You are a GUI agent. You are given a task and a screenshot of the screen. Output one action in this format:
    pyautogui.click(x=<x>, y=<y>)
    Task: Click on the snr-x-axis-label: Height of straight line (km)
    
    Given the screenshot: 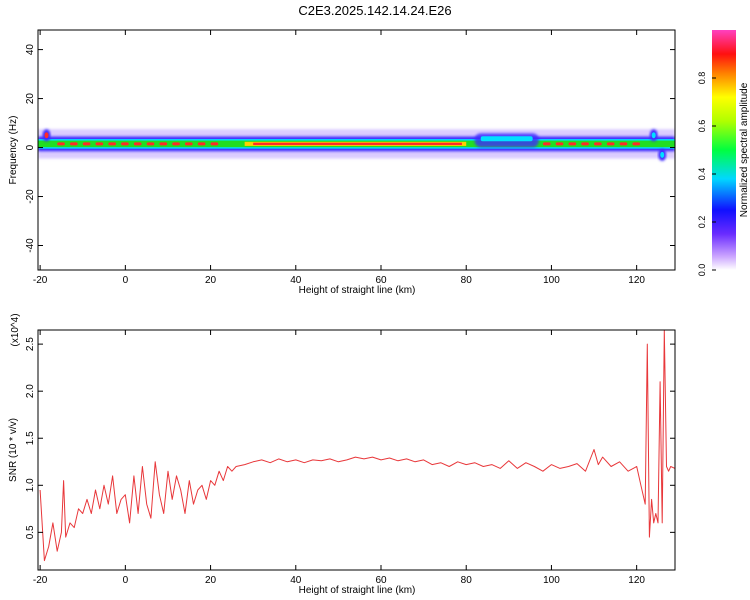 What is the action you would take?
    pyautogui.click(x=357, y=590)
    